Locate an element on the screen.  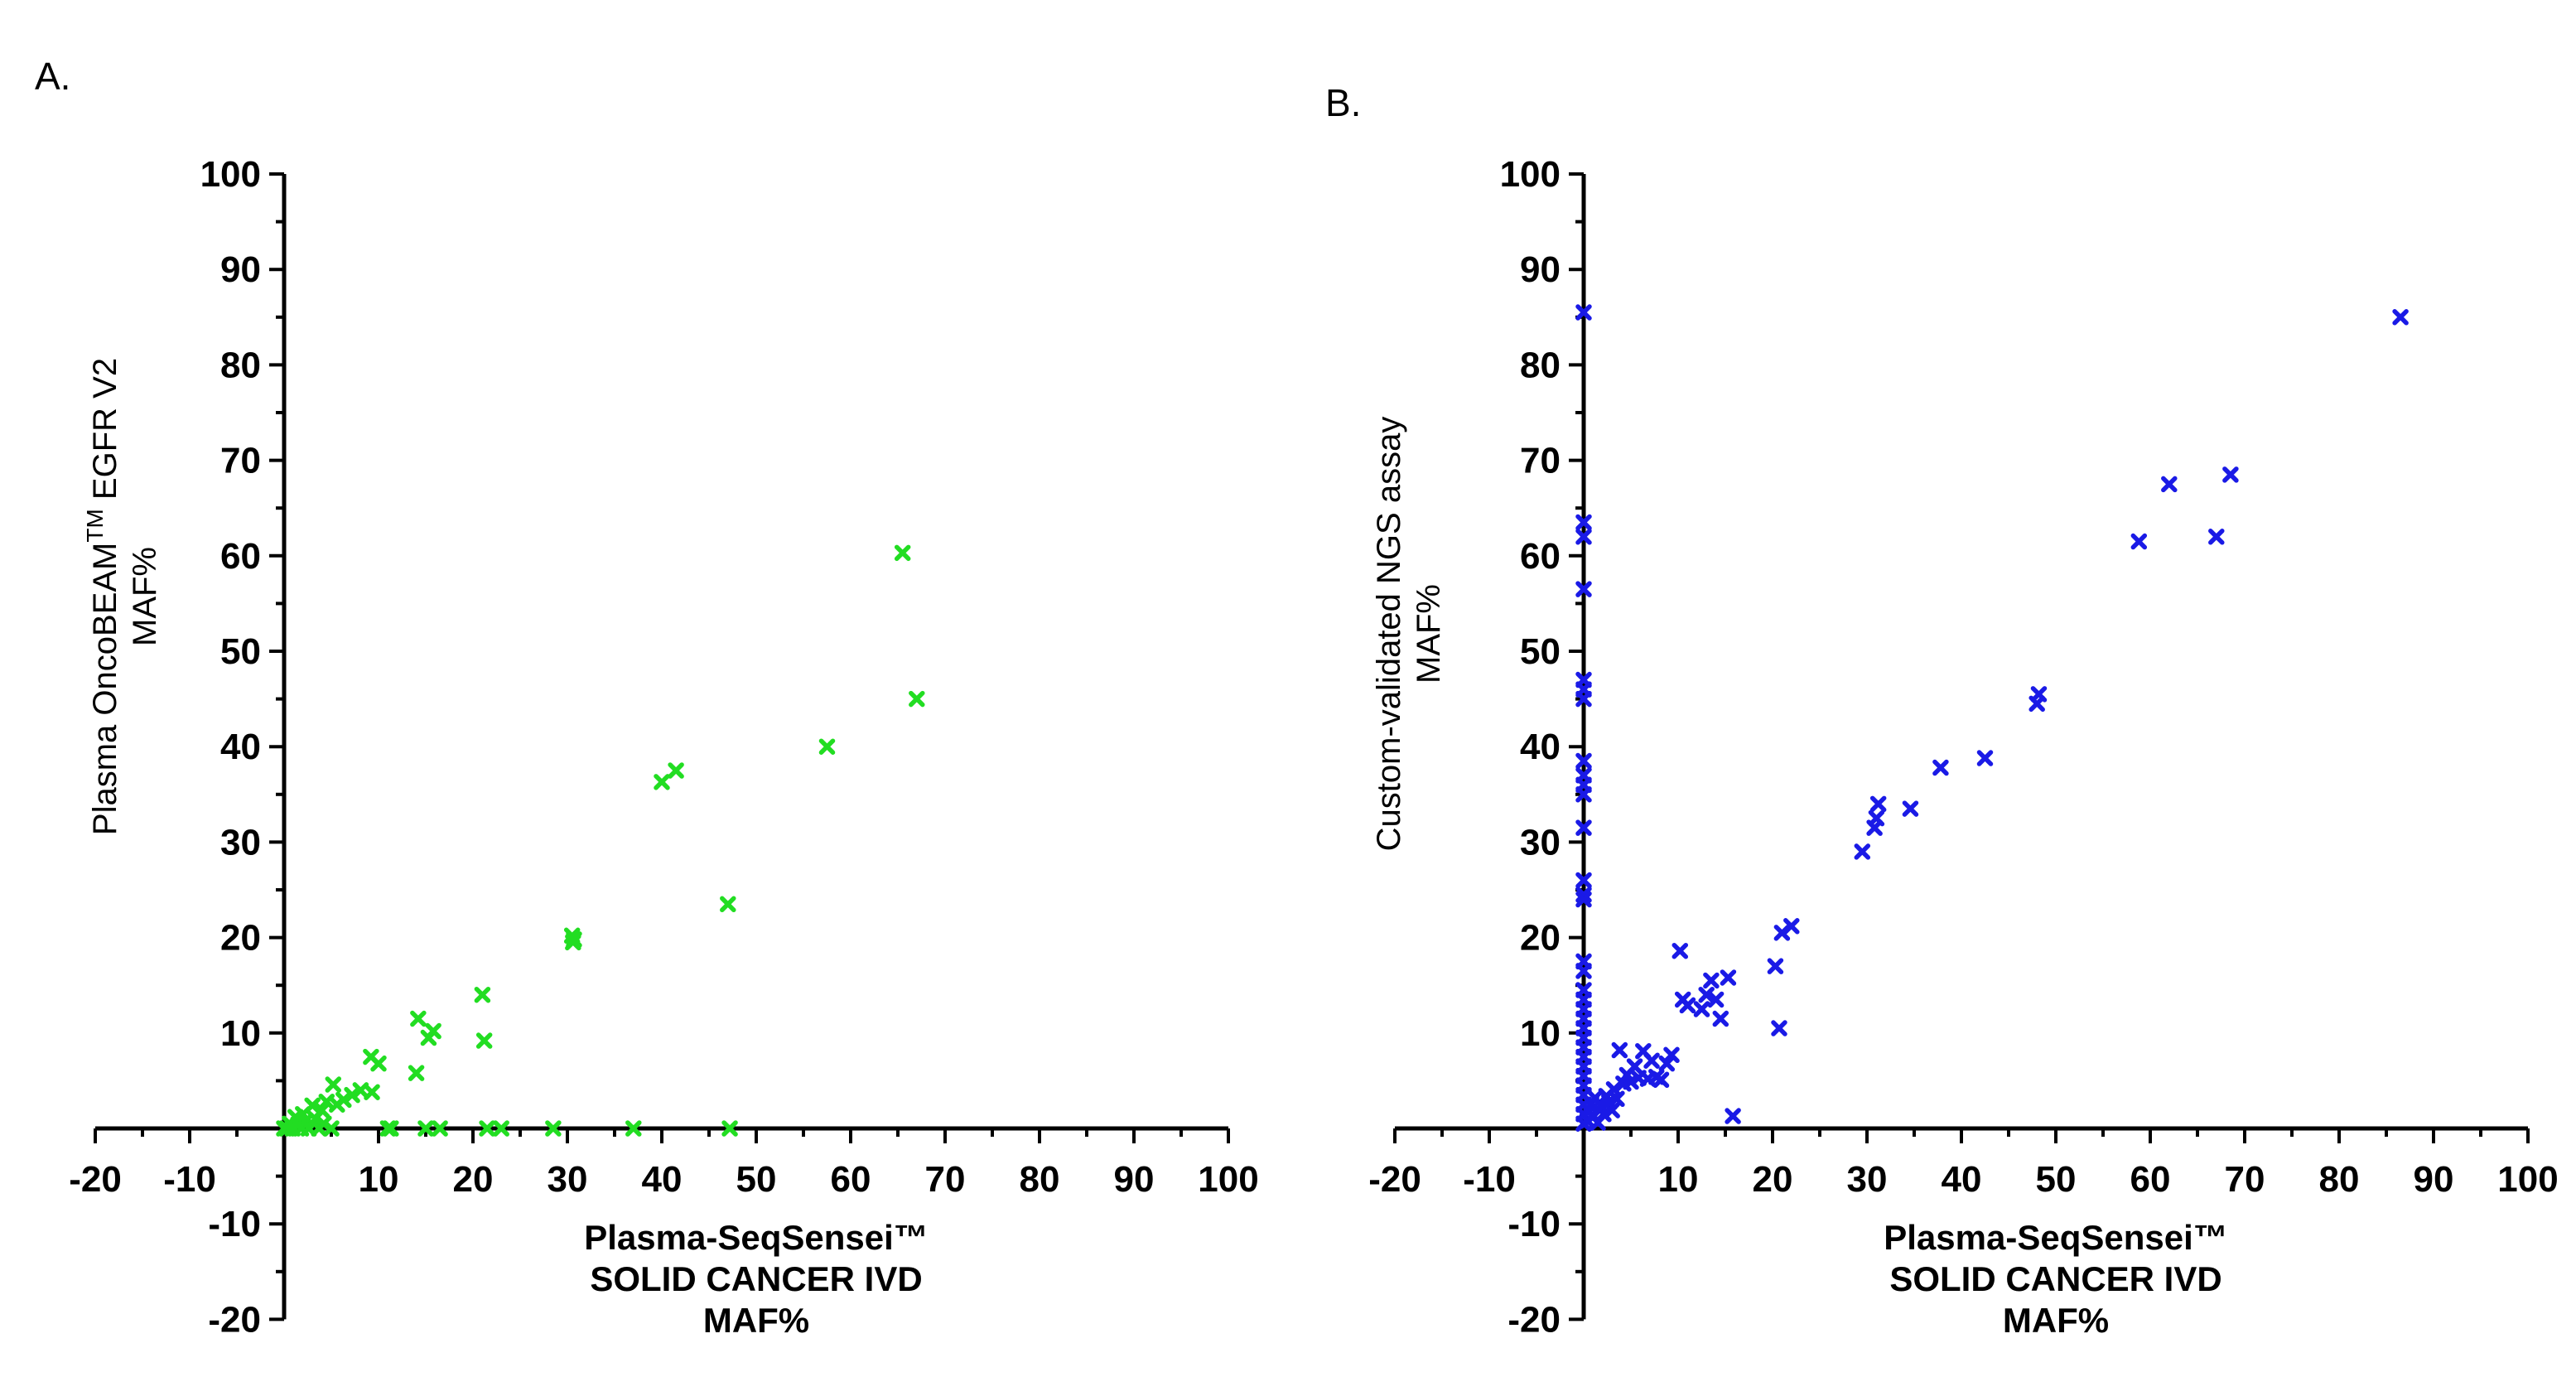
y-tick-label: 20 is located at coordinates (1541, 938).